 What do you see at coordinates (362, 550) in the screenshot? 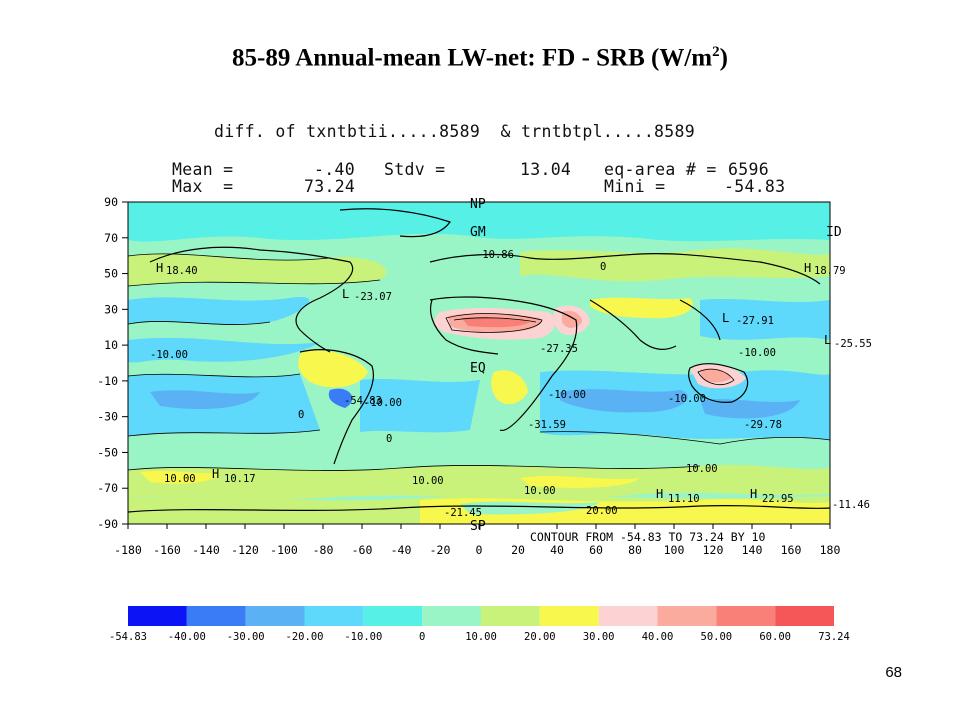
I see `longitude-tick-label: -60` at bounding box center [362, 550].